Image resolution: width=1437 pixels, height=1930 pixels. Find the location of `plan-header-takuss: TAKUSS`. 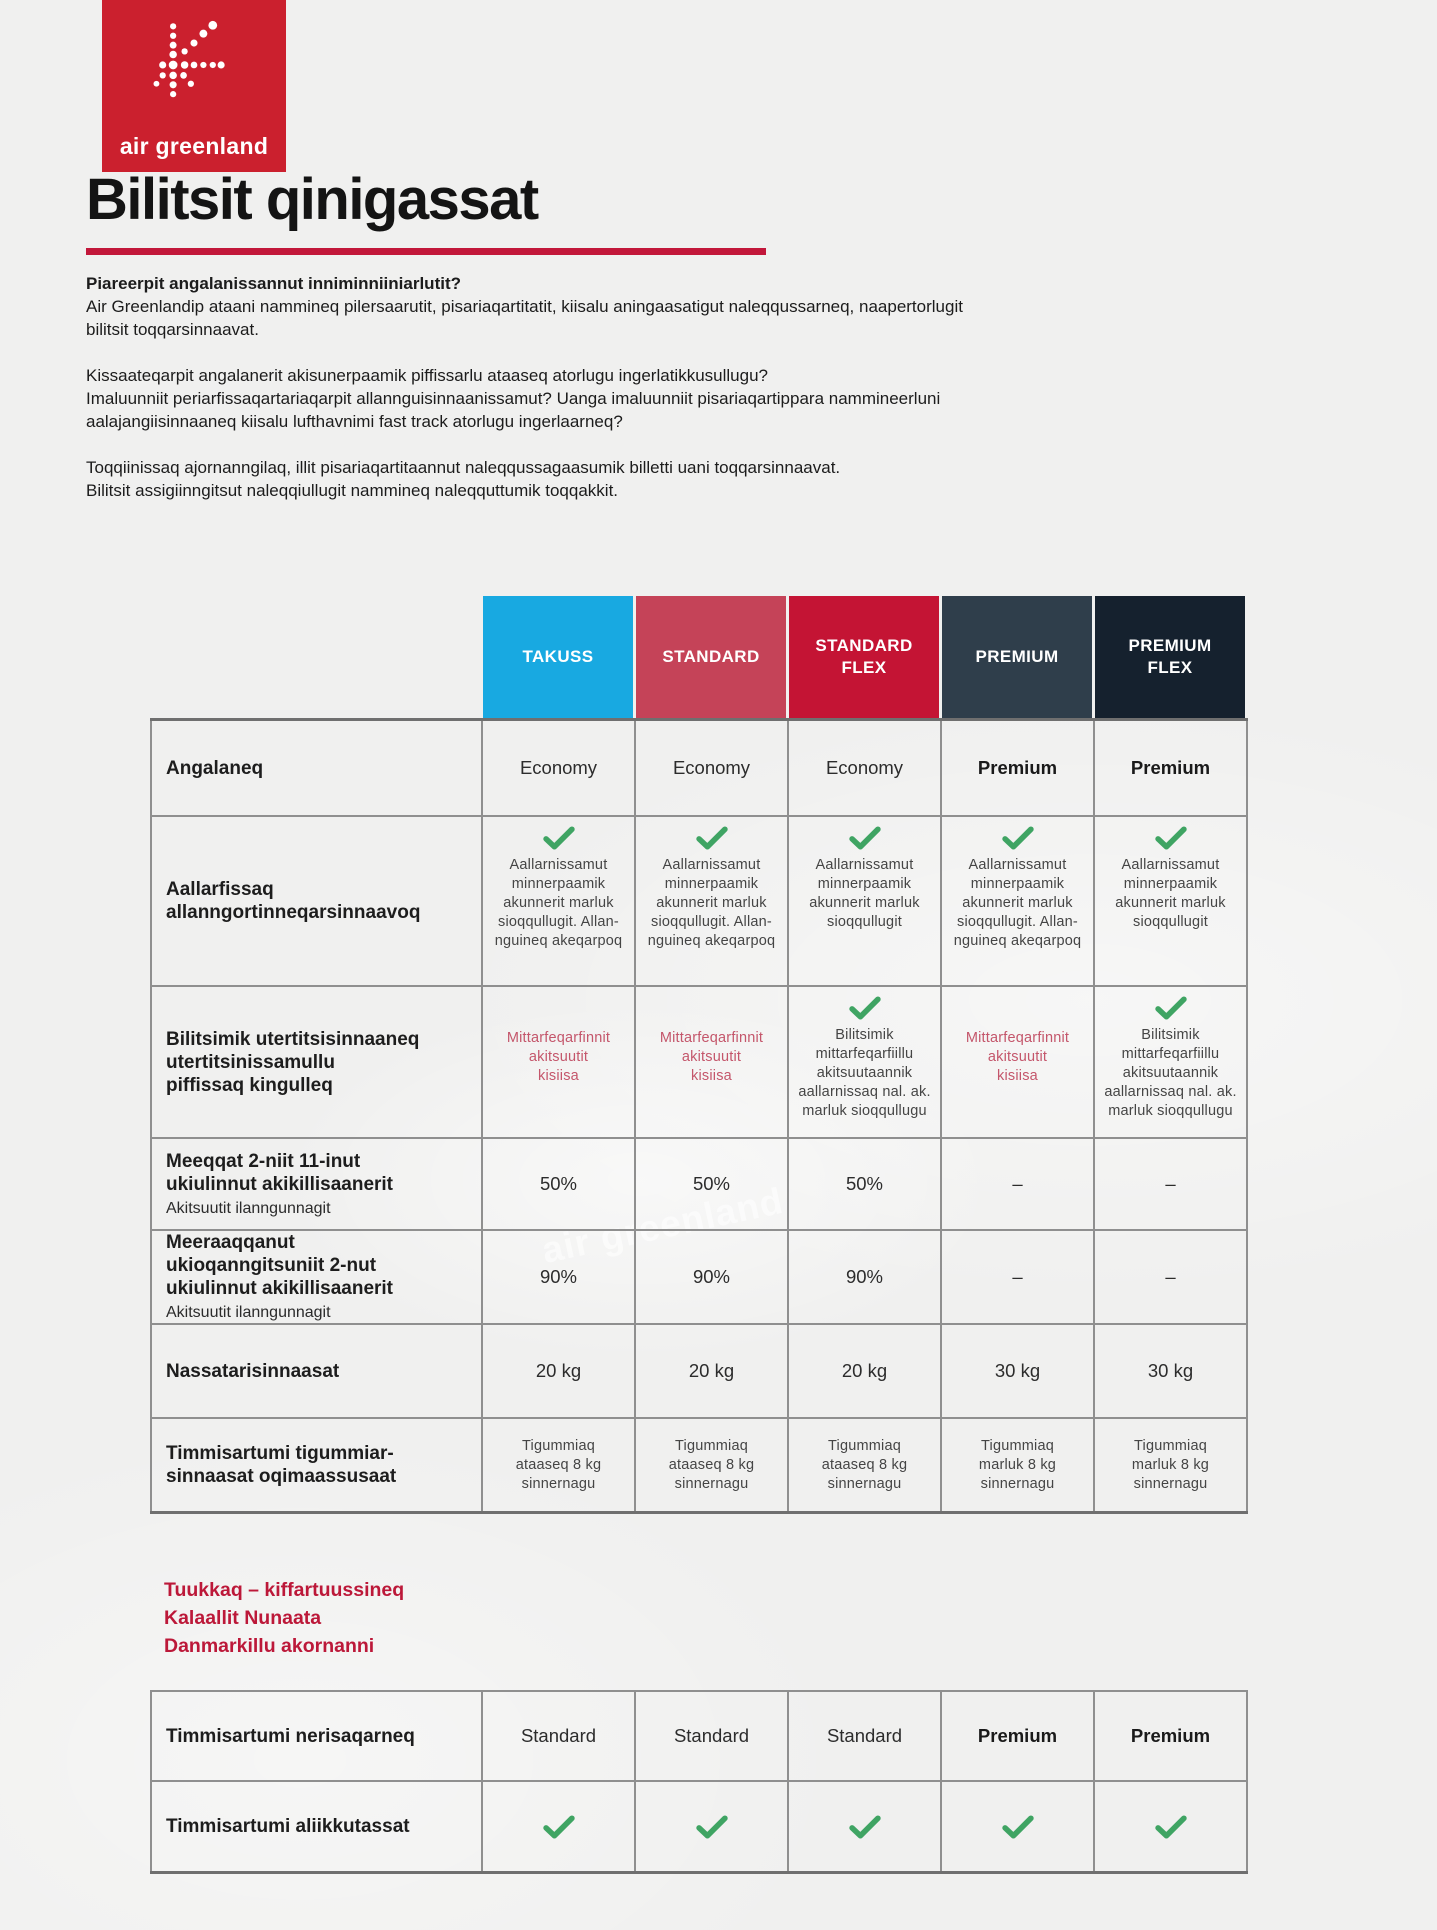

plan-header-takuss: TAKUSS is located at coordinates (558, 657).